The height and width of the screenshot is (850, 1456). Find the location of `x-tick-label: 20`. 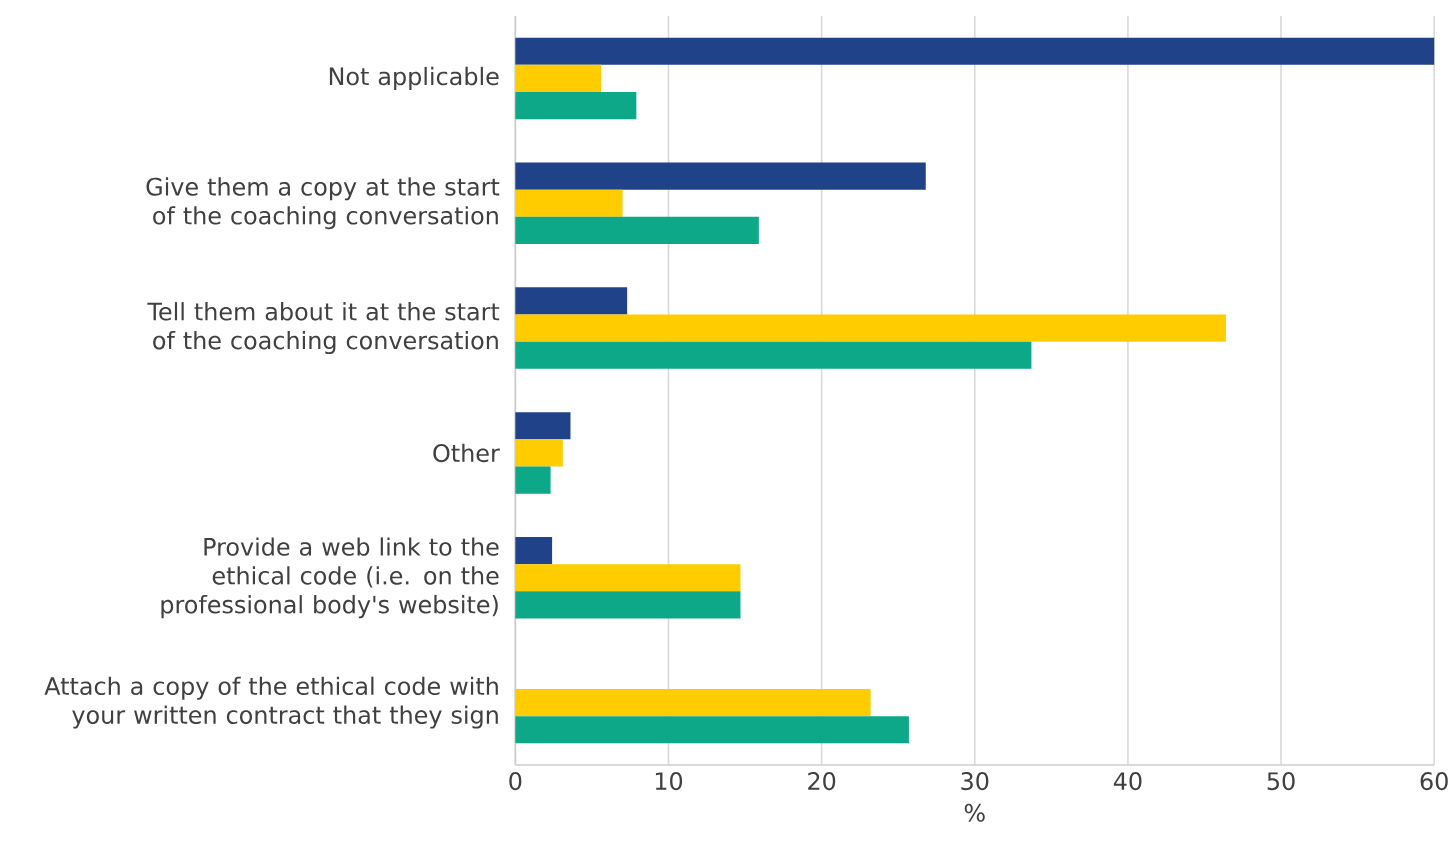

x-tick-label: 20 is located at coordinates (822, 781).